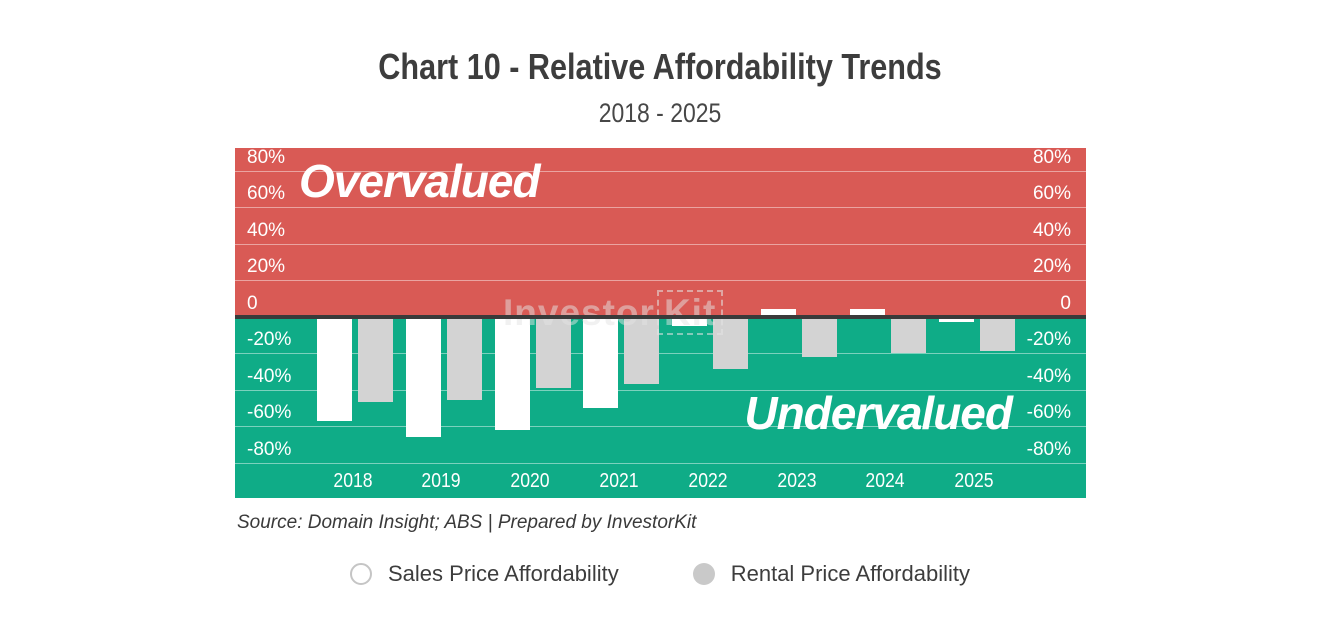 This screenshot has height=640, width=1320. What do you see at coordinates (819, 336) in the screenshot?
I see `bar-rental-2023` at bounding box center [819, 336].